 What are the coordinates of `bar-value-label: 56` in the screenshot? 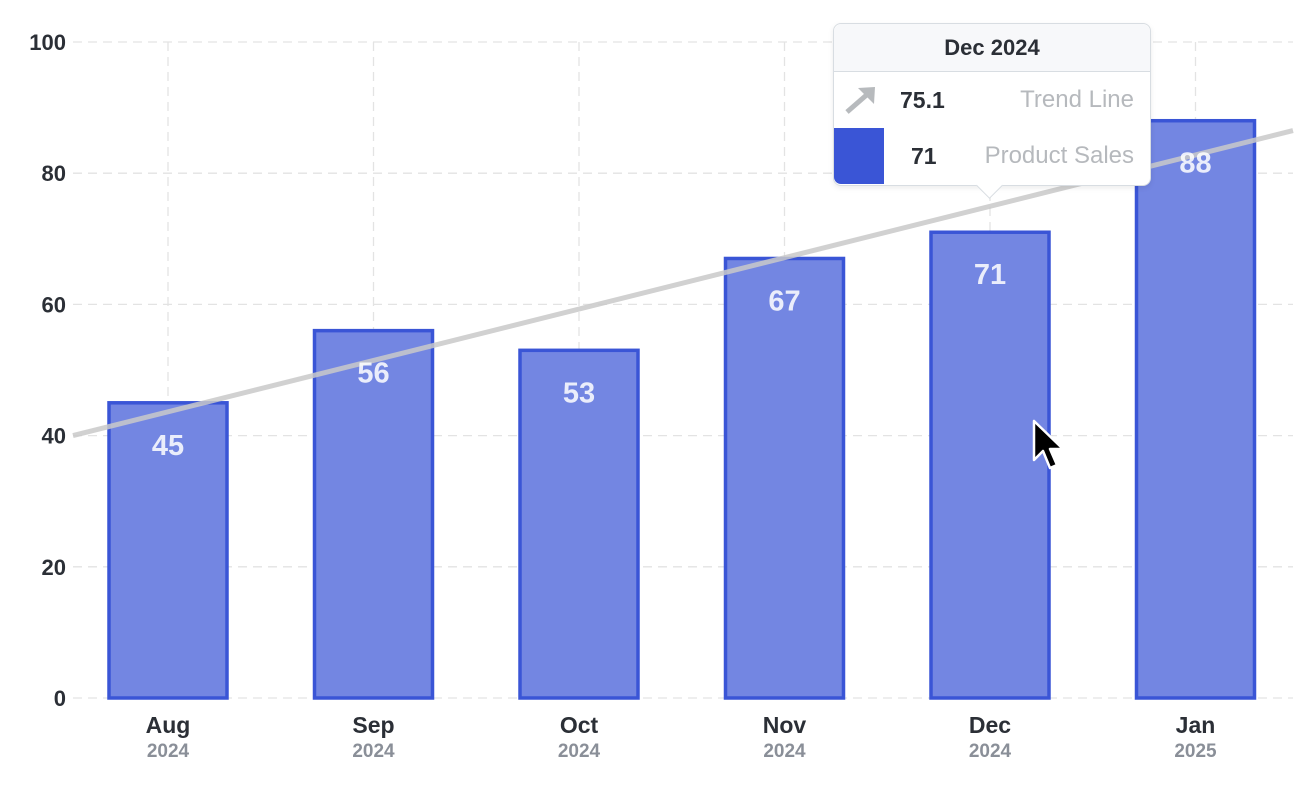 It's located at (373, 374).